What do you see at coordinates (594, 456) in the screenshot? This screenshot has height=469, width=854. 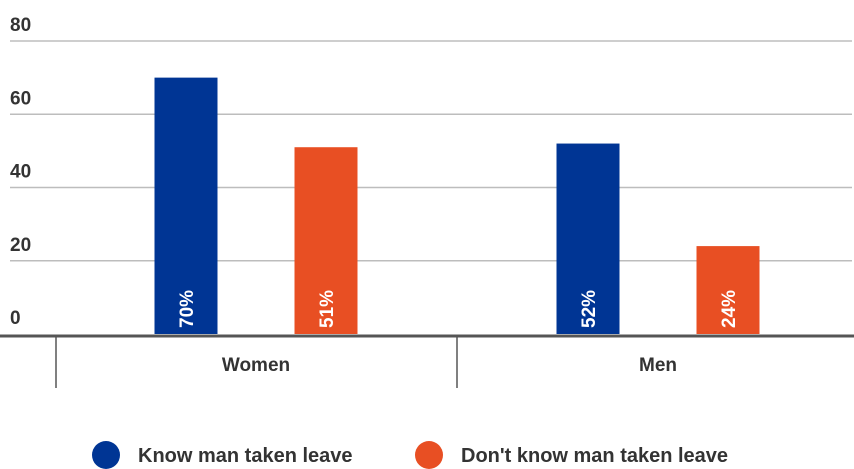 I see `legend-label: Don't know man taken leave` at bounding box center [594, 456].